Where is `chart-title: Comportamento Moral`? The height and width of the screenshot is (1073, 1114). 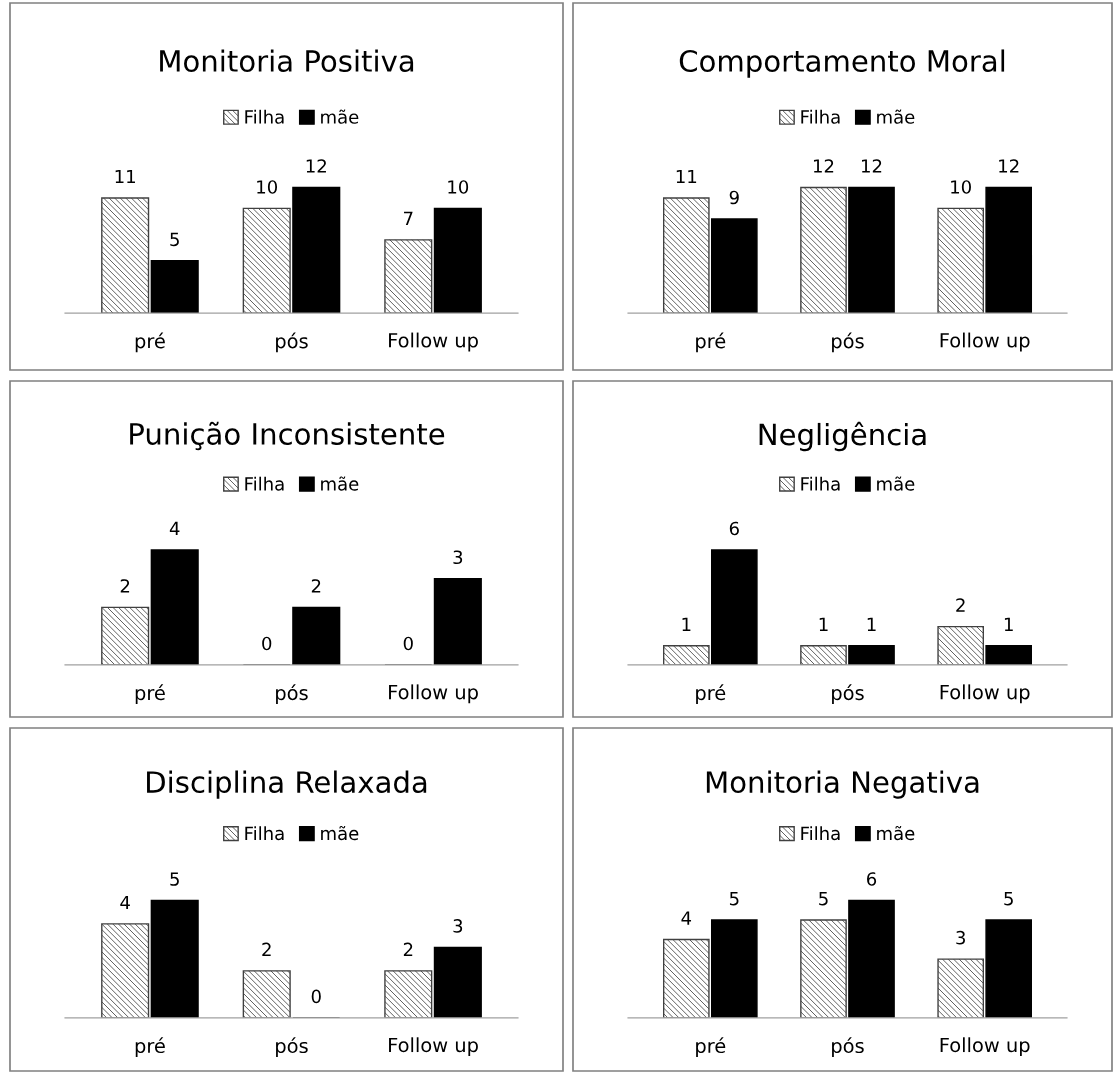 chart-title: Comportamento Moral is located at coordinates (842, 63).